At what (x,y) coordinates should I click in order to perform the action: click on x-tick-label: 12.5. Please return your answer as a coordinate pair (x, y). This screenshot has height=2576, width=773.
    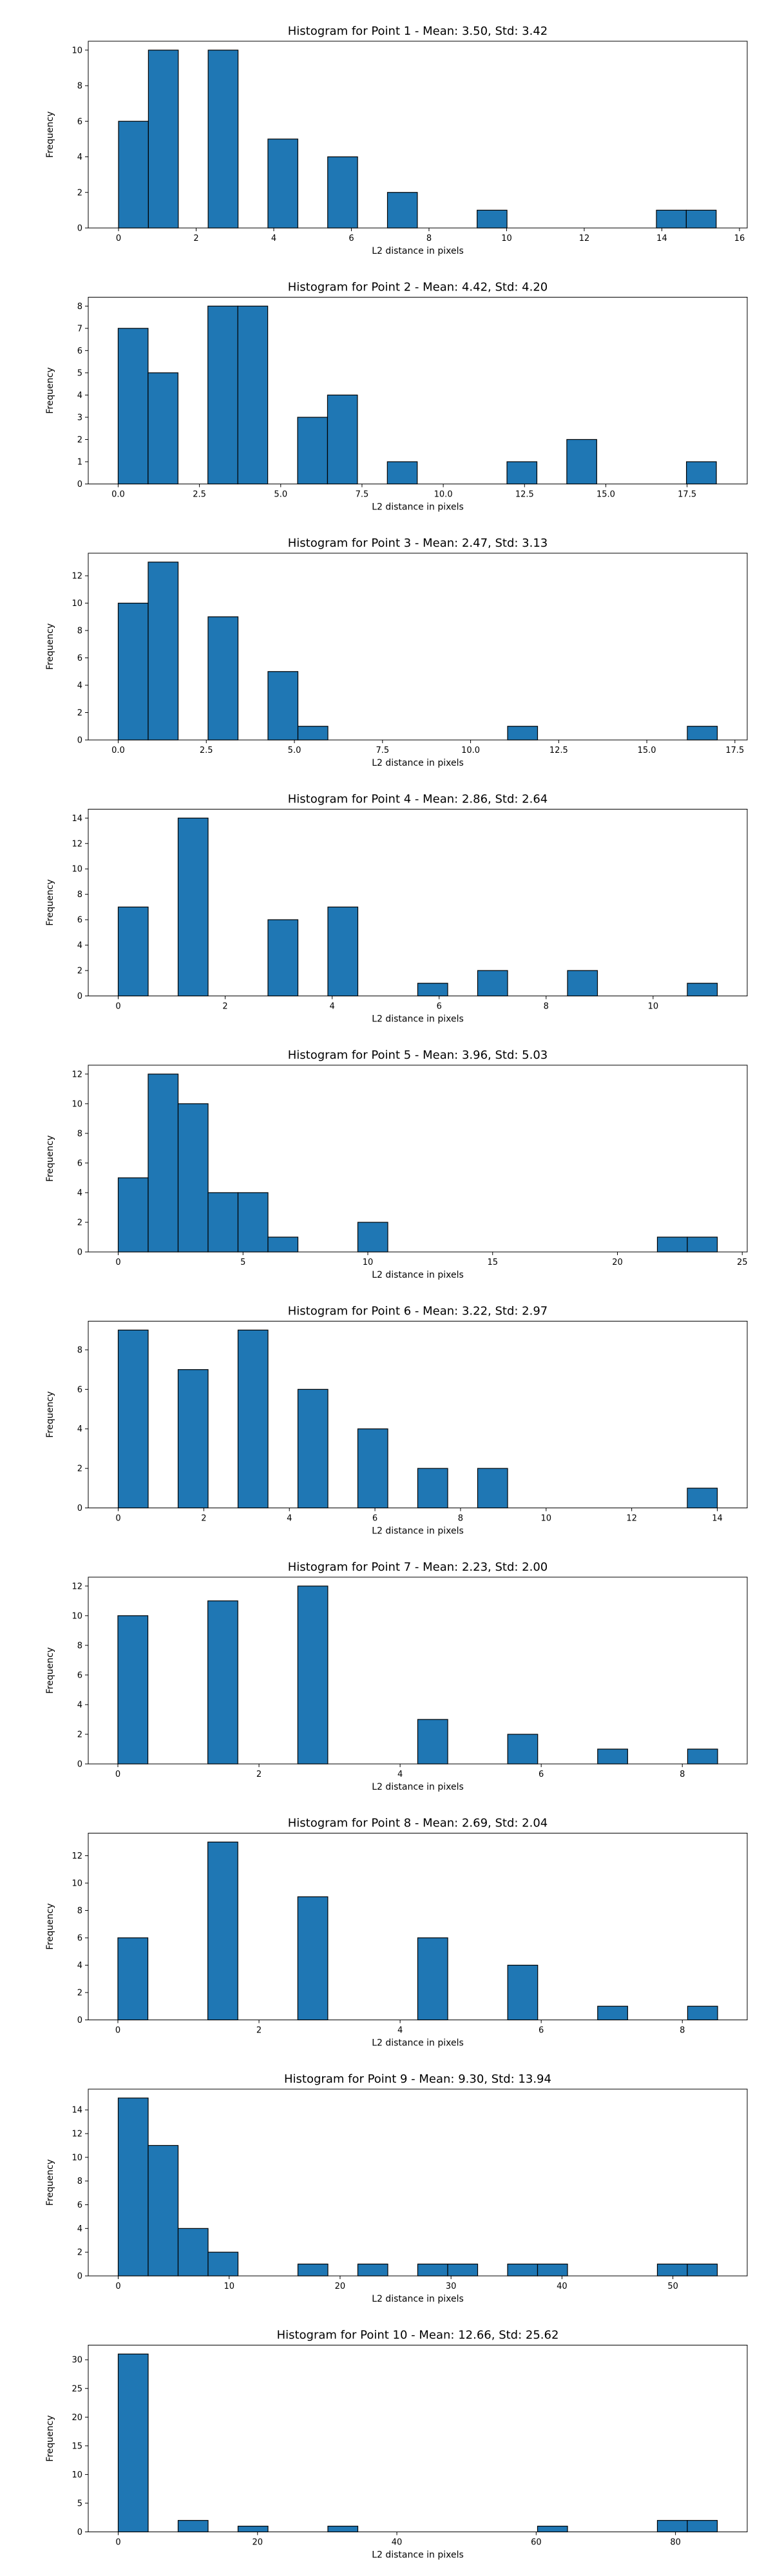
    Looking at the image, I should click on (524, 495).